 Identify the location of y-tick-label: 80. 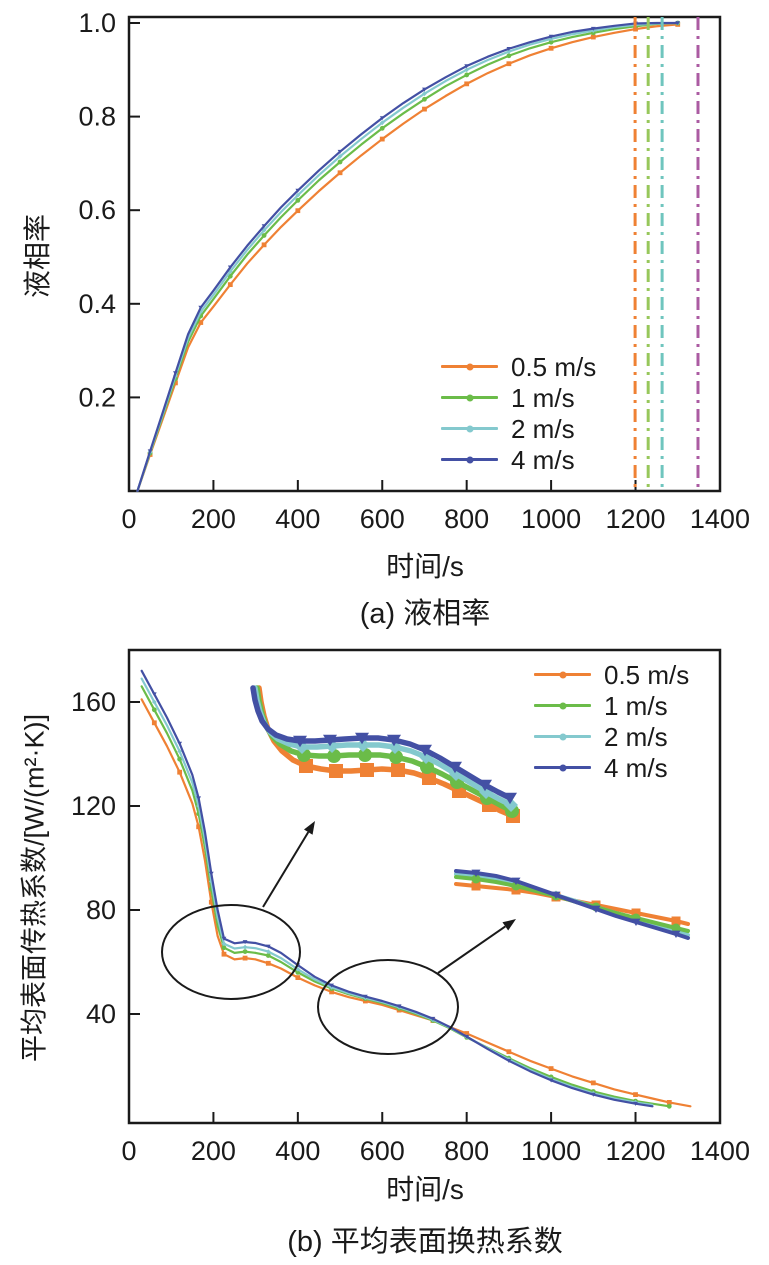
(101, 910).